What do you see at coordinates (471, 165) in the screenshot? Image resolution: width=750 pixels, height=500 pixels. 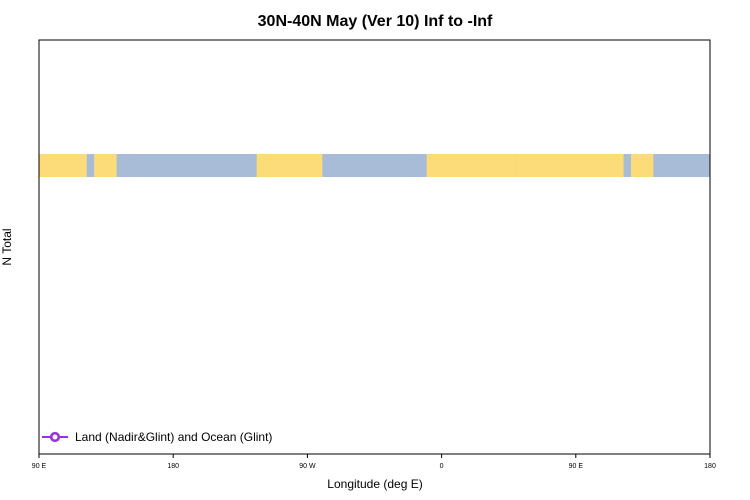 I see `land-europe-africa` at bounding box center [471, 165].